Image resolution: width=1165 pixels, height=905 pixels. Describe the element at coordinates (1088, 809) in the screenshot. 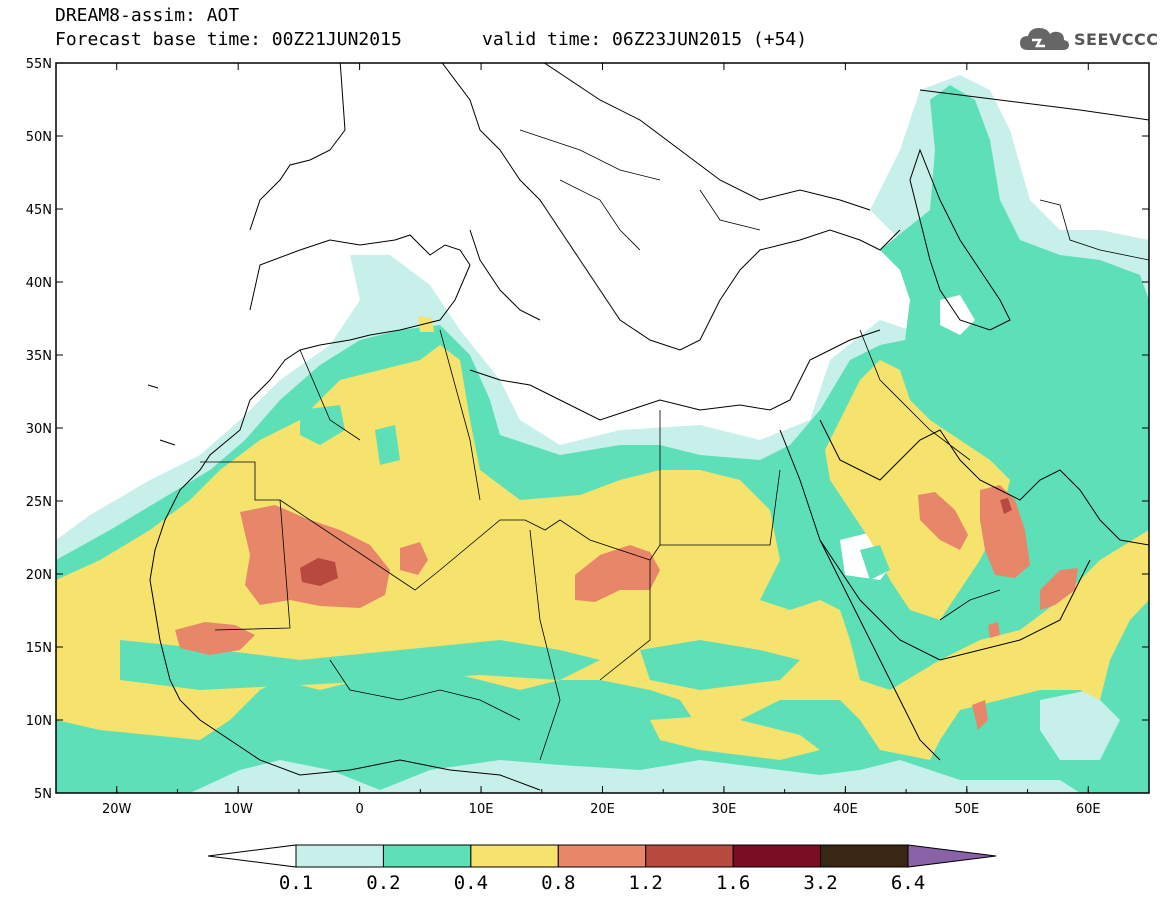

I see `lon-tick-label: 60E` at that location.